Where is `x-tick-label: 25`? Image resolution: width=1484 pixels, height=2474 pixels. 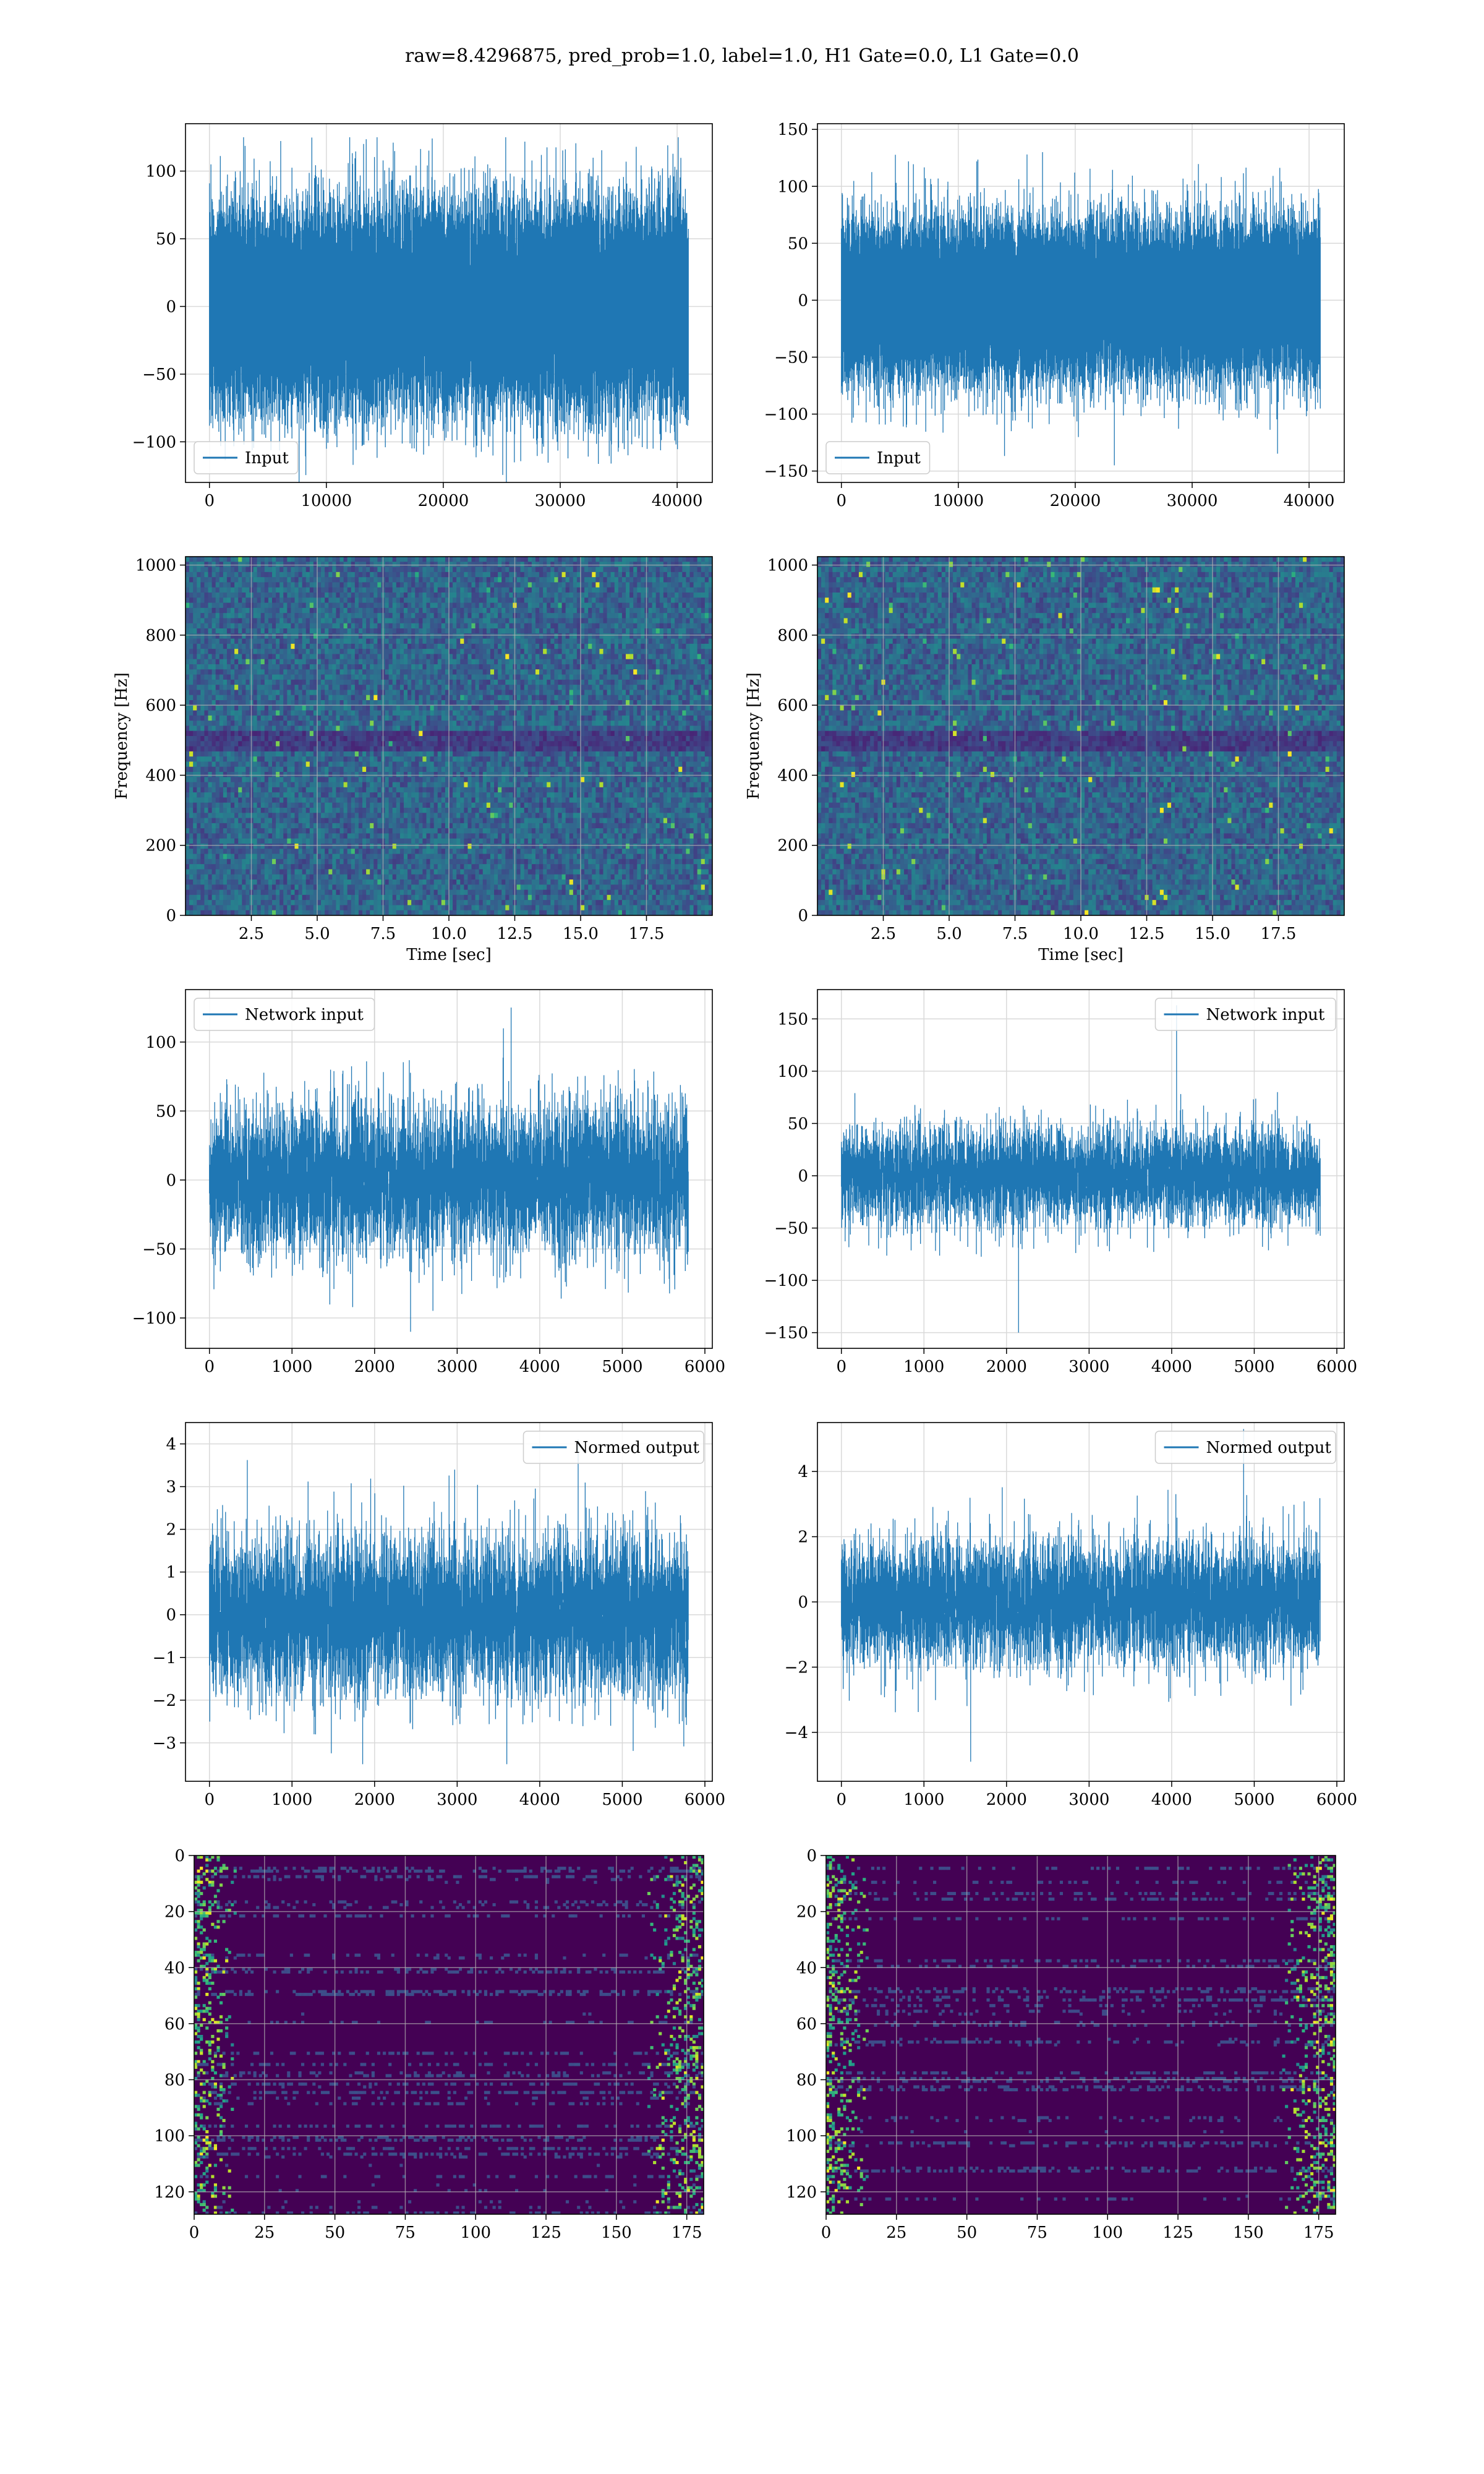 x-tick-label: 25 is located at coordinates (264, 2233).